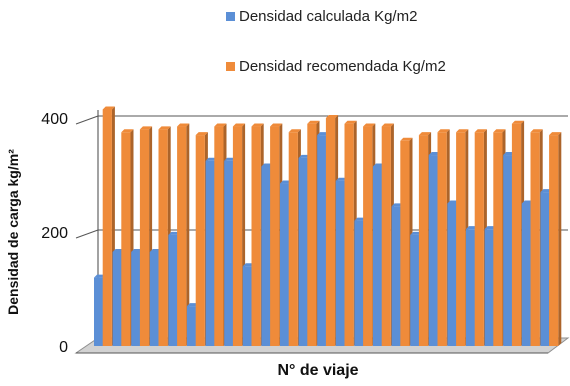 This screenshot has width=570, height=386. I want to click on legend-label-calculada: Densidad calculada Kg/m2, so click(328, 16).